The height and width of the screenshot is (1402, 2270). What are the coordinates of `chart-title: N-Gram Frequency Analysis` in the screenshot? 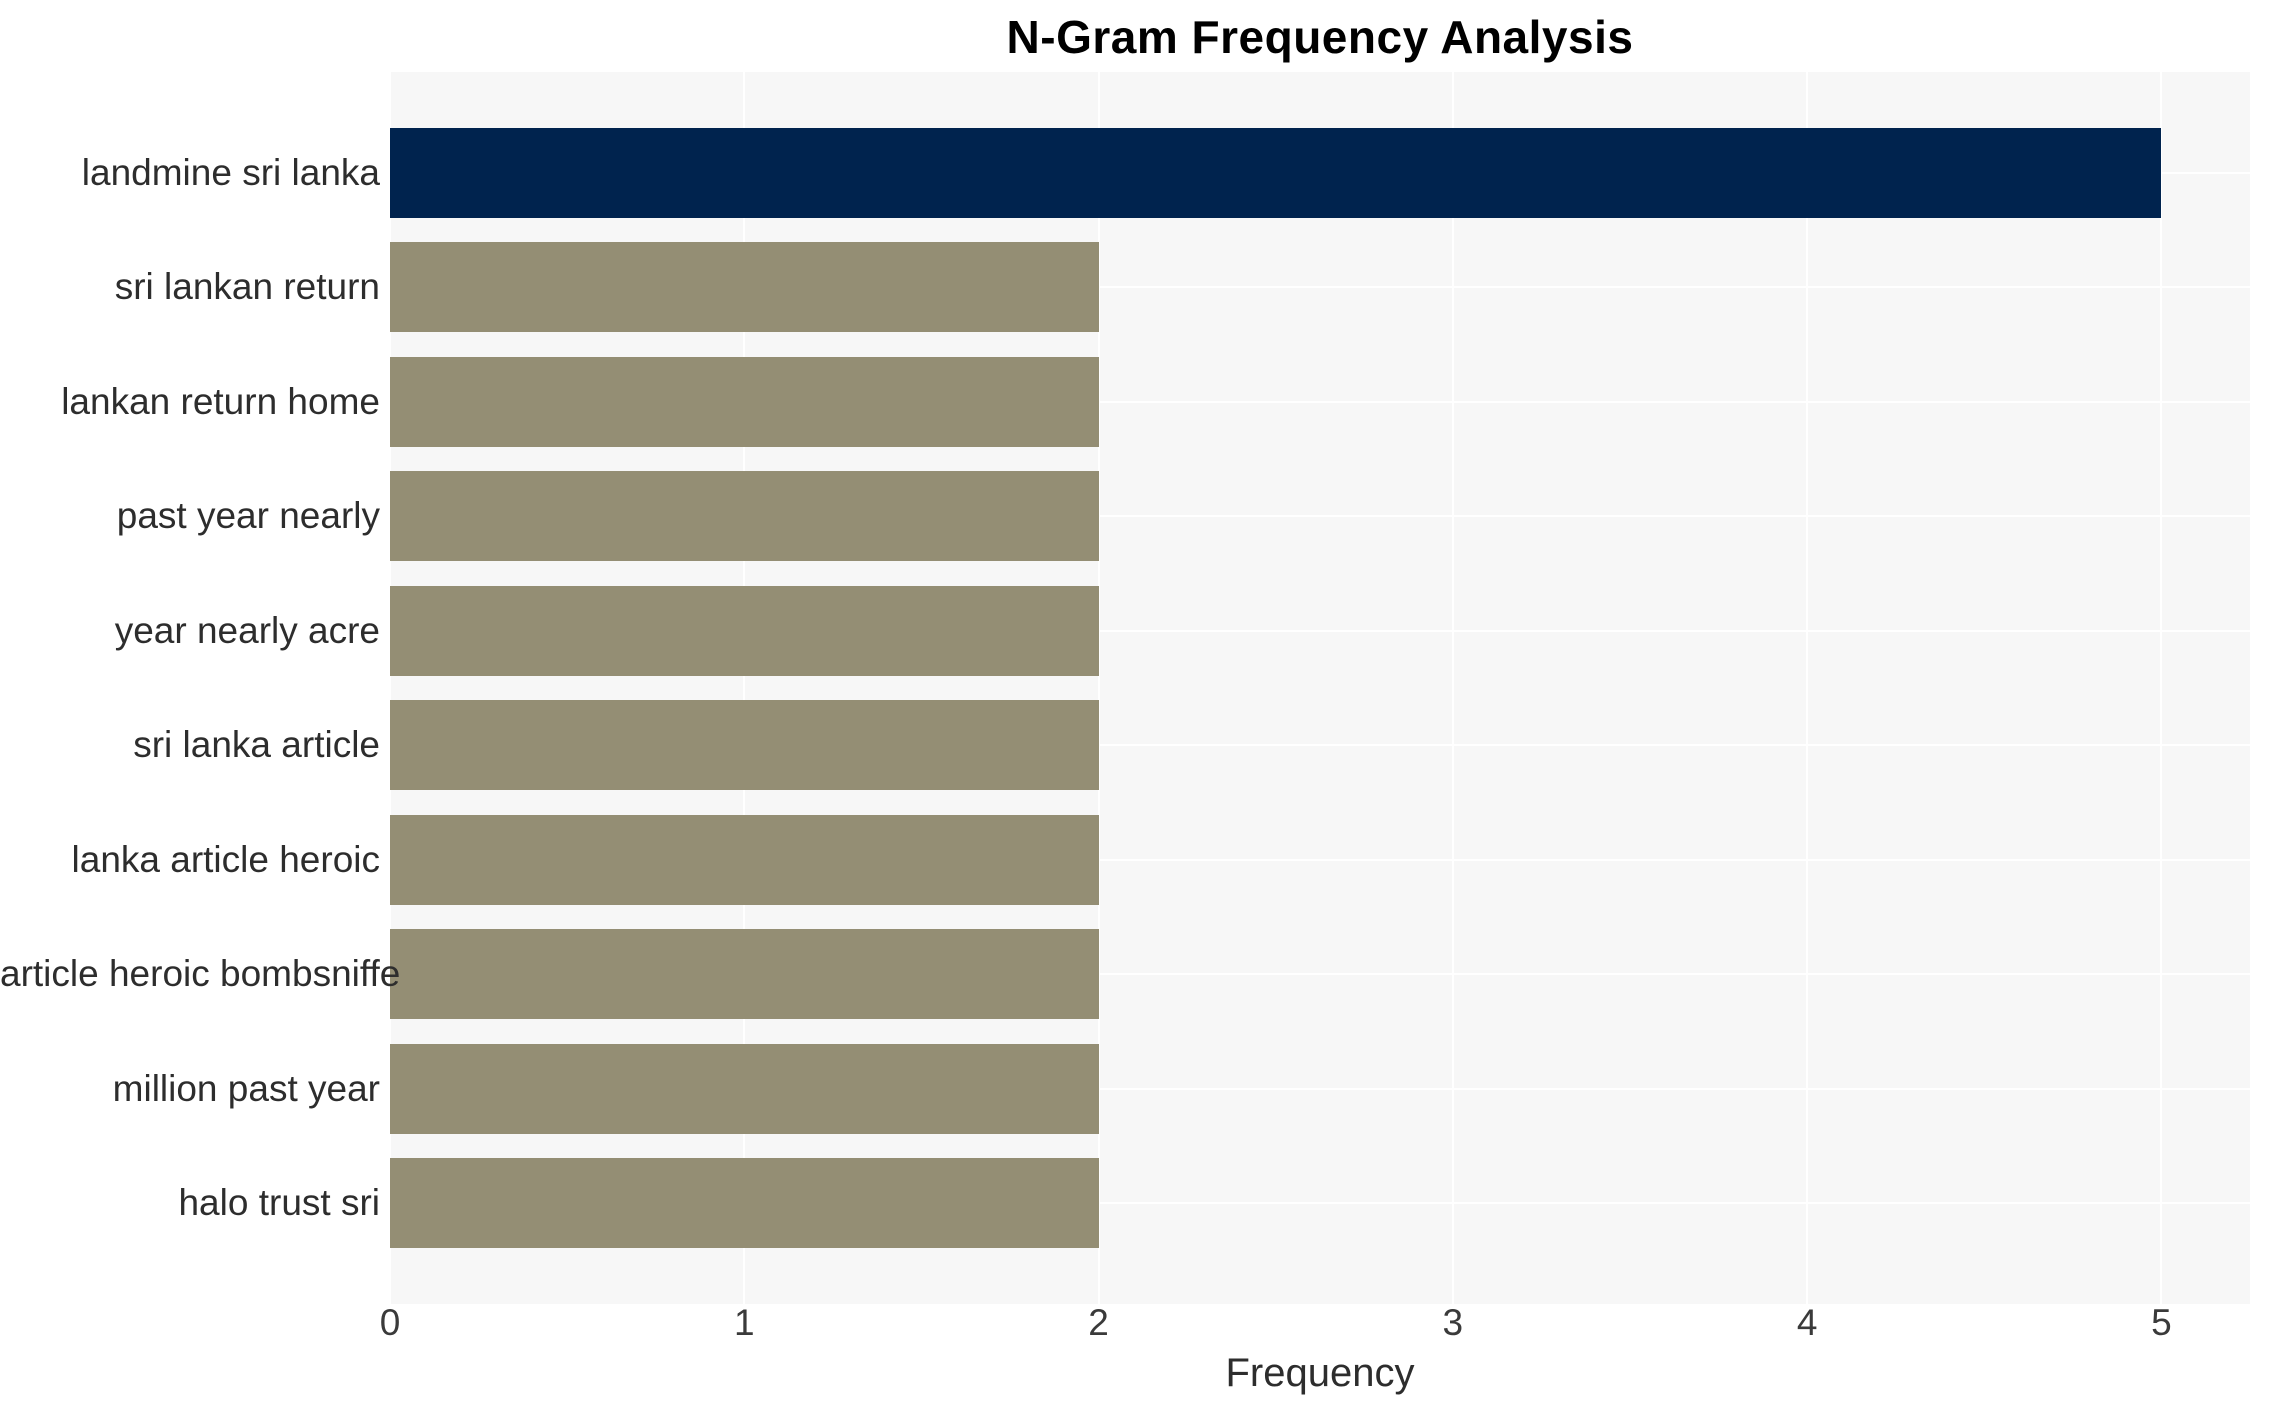 It's located at (1320, 37).